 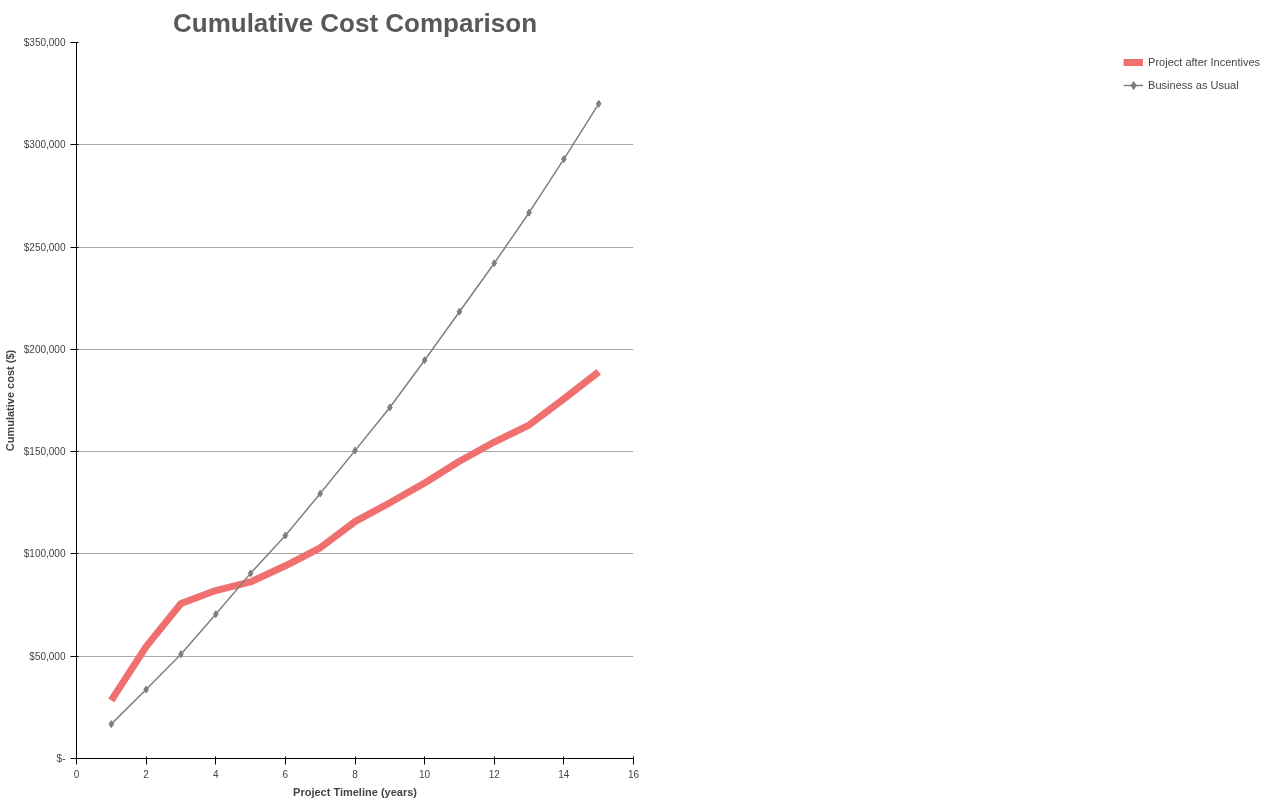 I want to click on x-tick-label: 4, so click(x=215, y=774).